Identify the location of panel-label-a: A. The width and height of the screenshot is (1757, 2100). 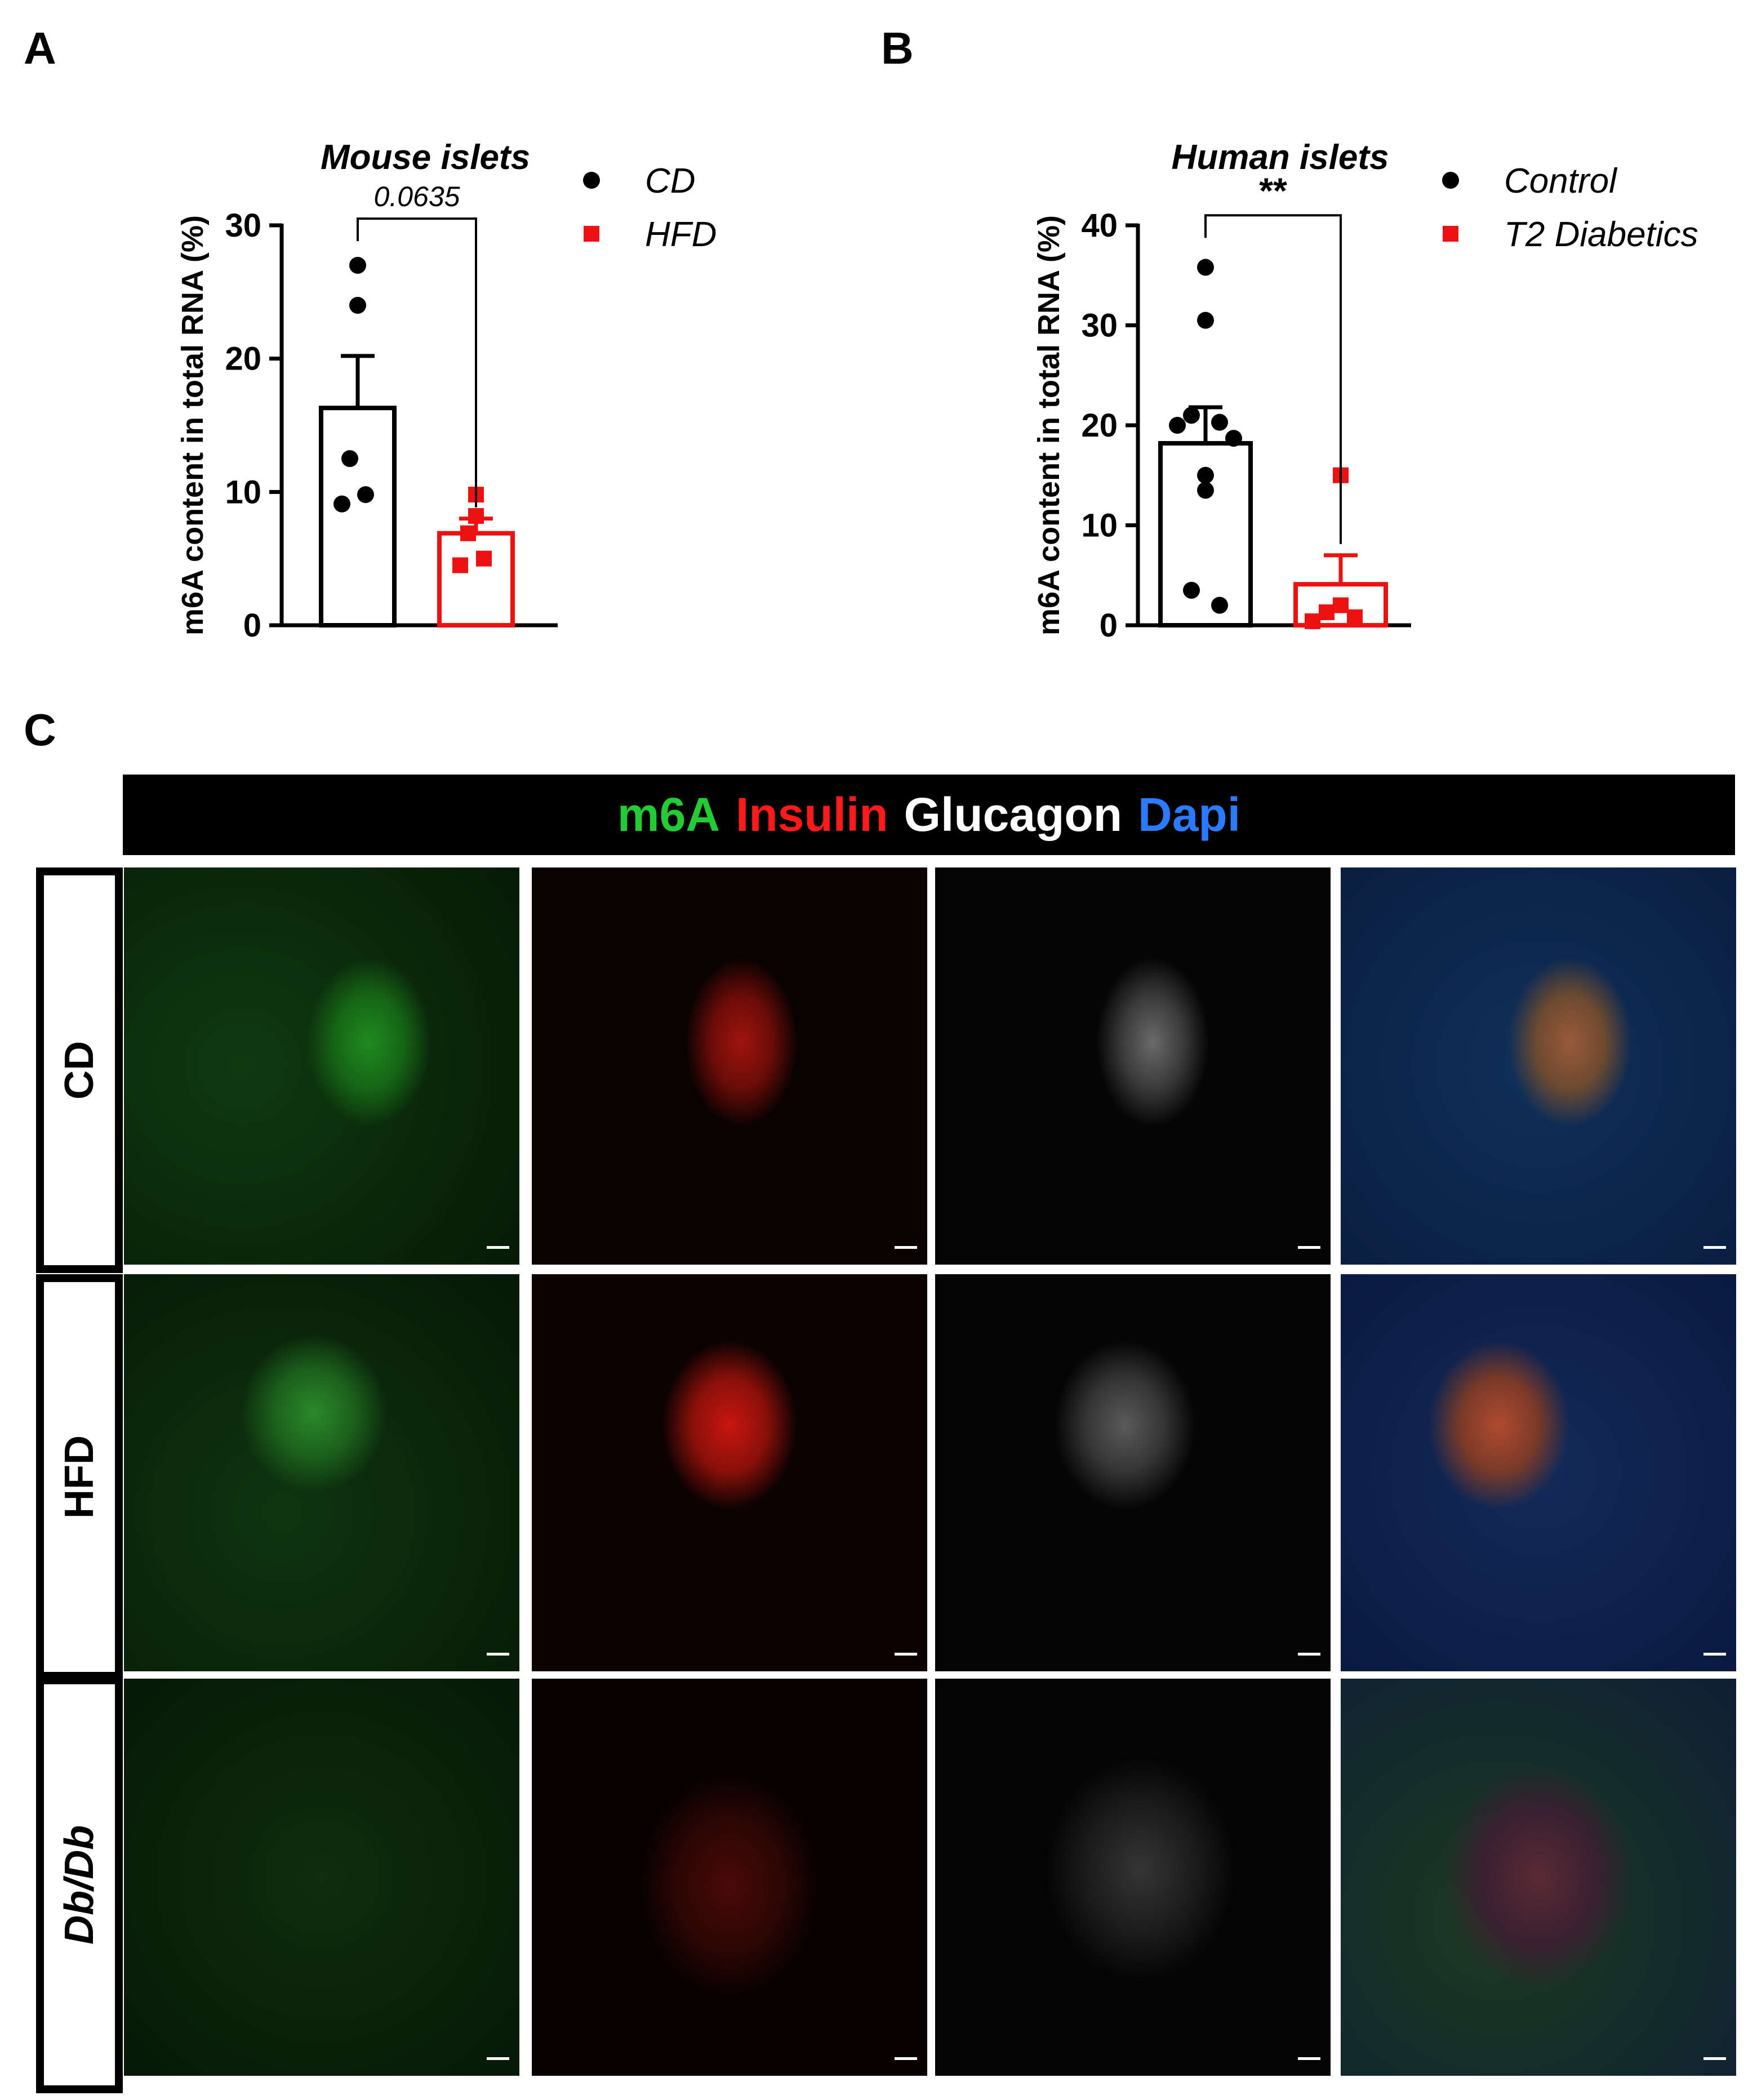
(40, 48).